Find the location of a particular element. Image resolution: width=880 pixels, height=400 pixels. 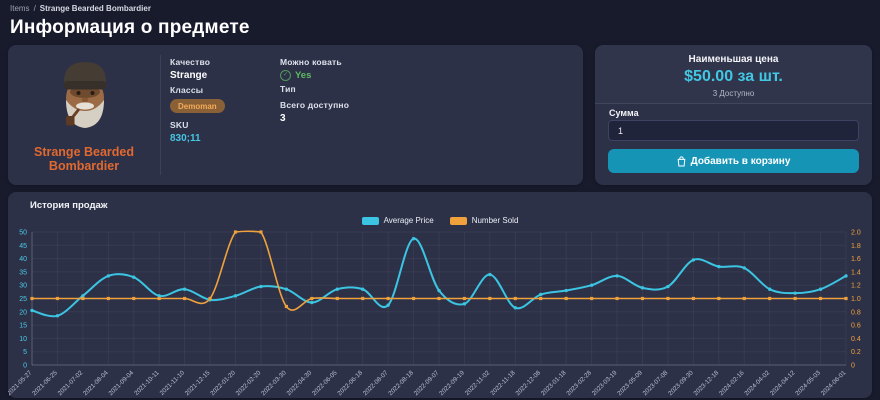

svg-text: 2023-01-18 is located at coordinates (554, 383).